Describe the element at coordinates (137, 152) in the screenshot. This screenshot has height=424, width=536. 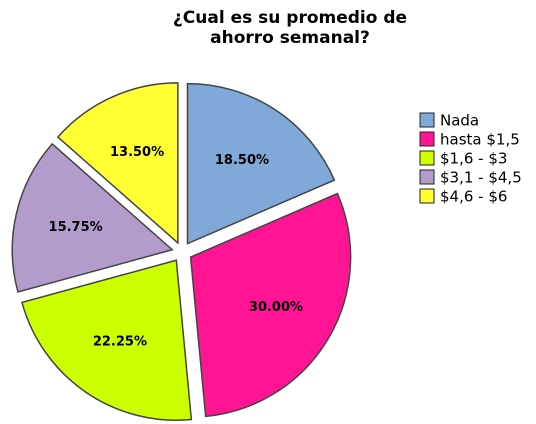
I see `data-label: 13.50%` at that location.